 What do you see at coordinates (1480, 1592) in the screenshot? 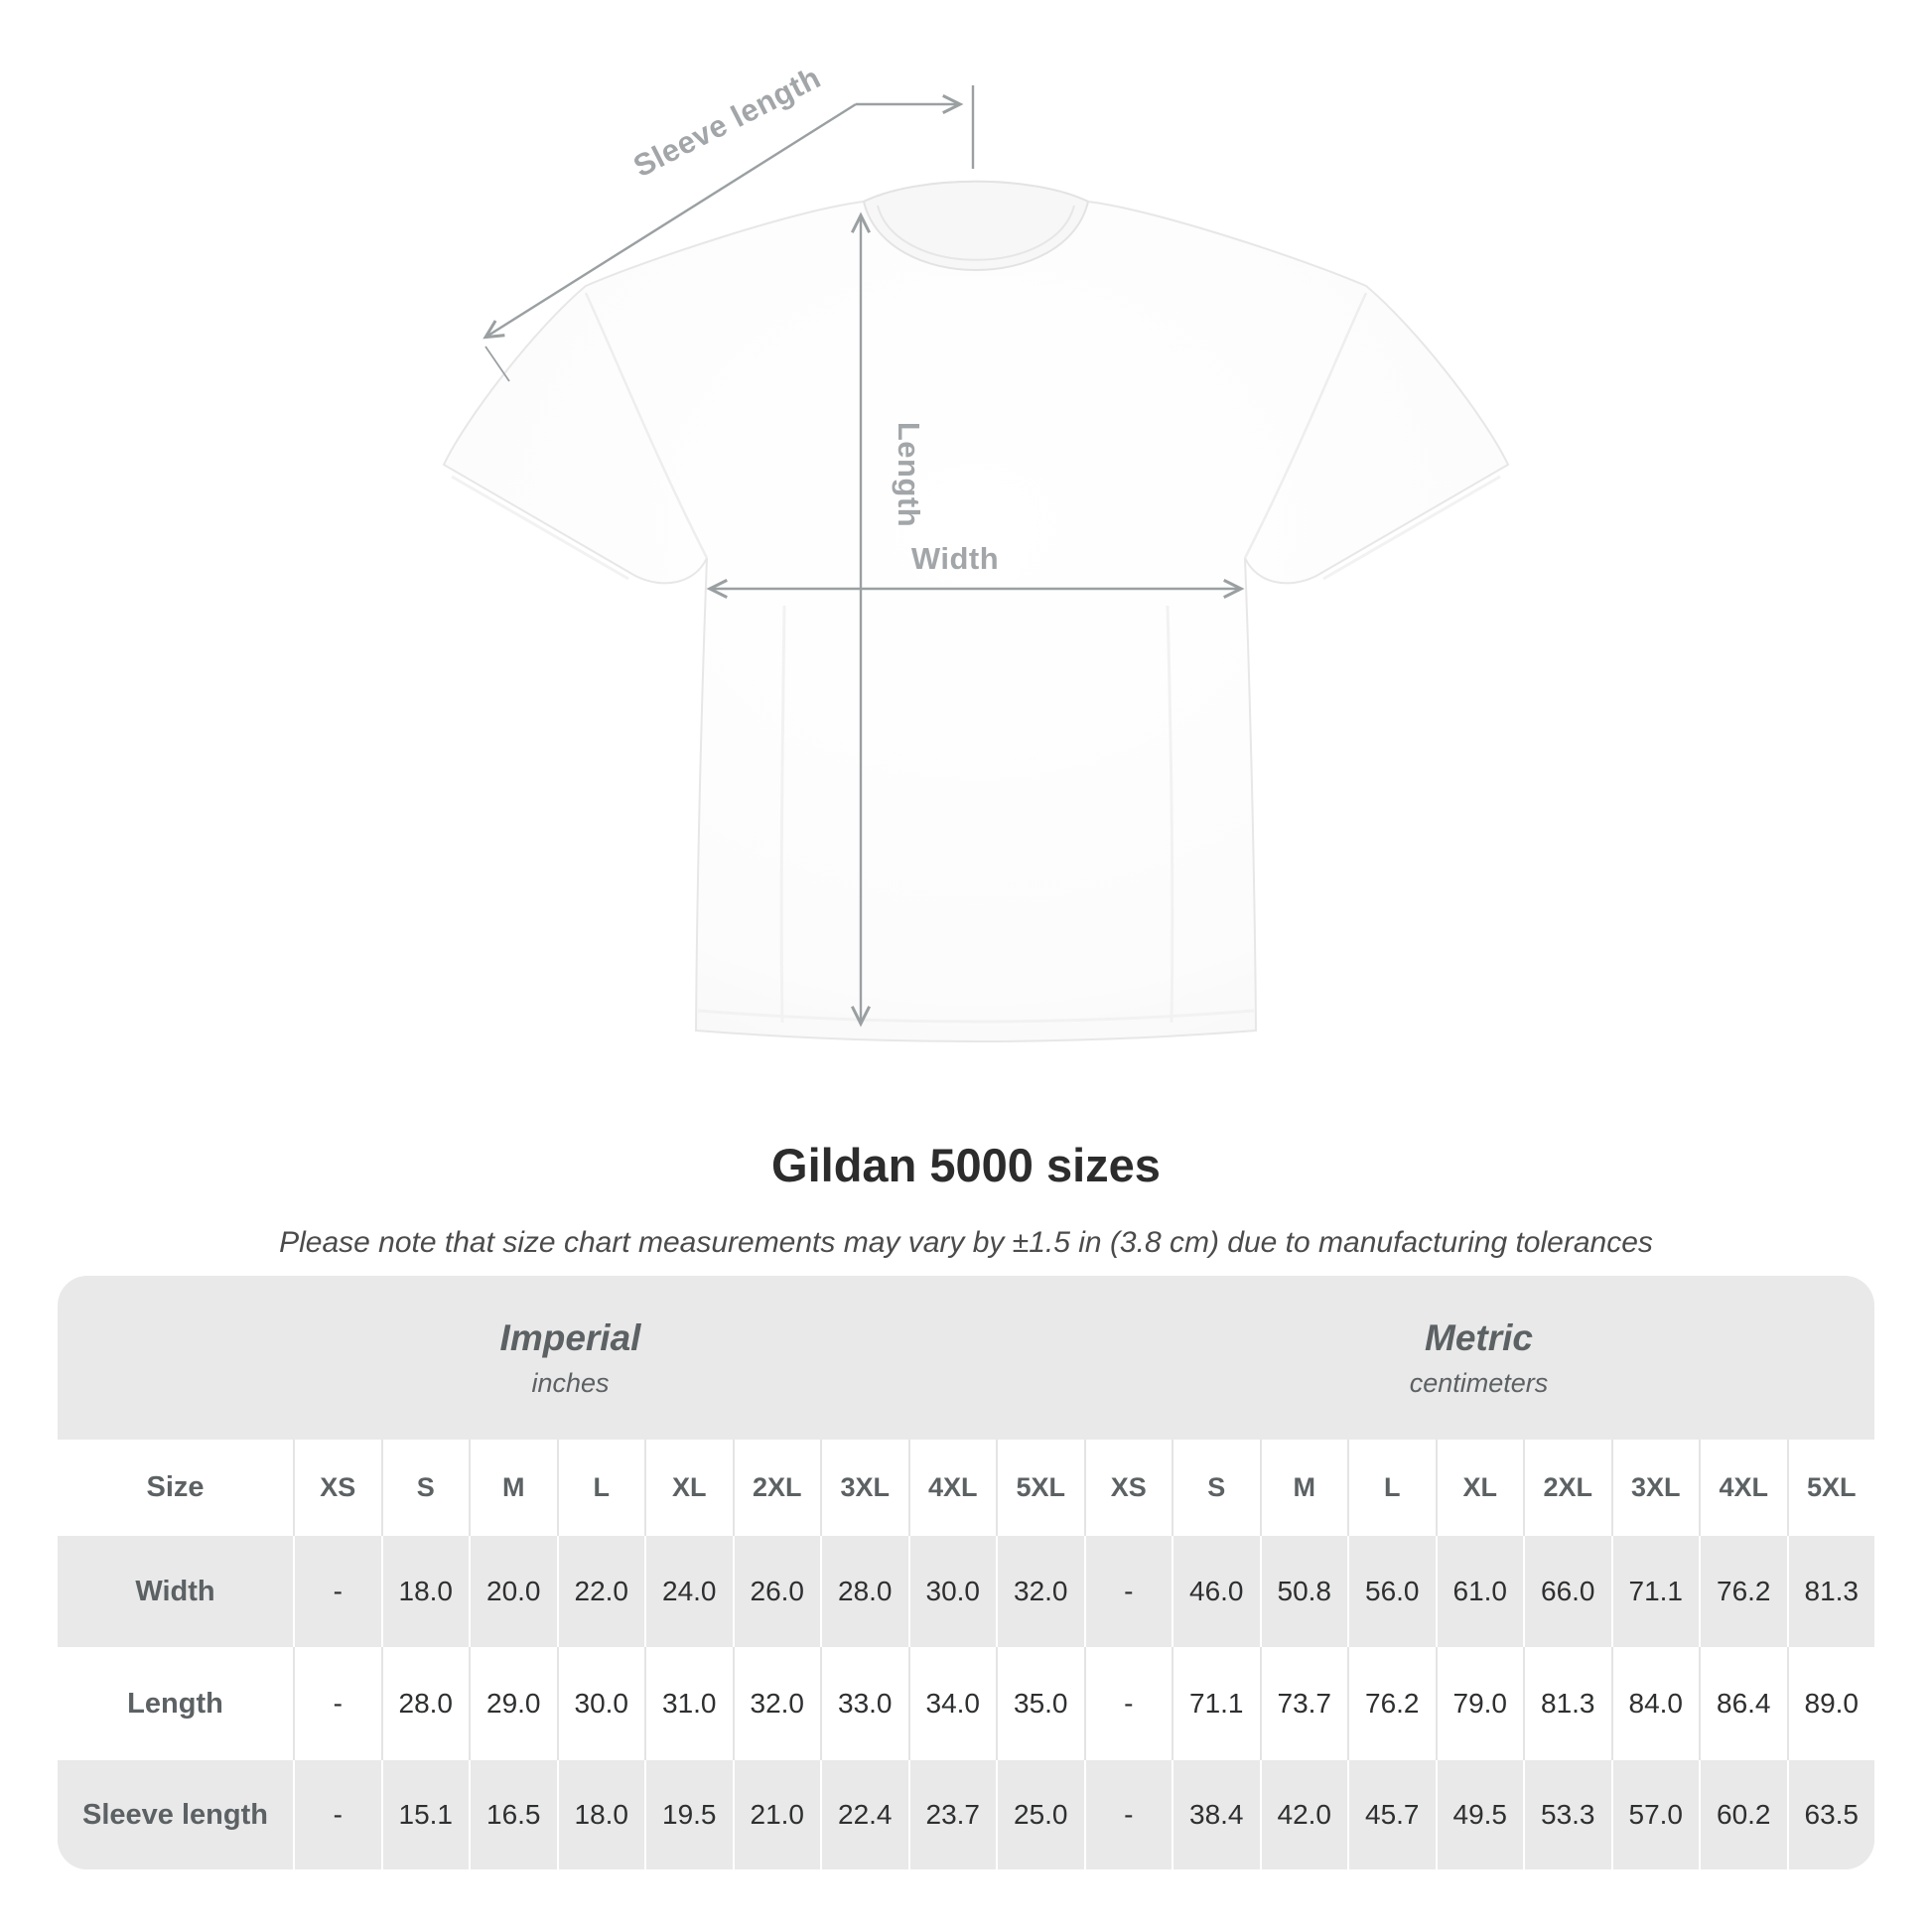
I see `value-cell: 61.0` at bounding box center [1480, 1592].